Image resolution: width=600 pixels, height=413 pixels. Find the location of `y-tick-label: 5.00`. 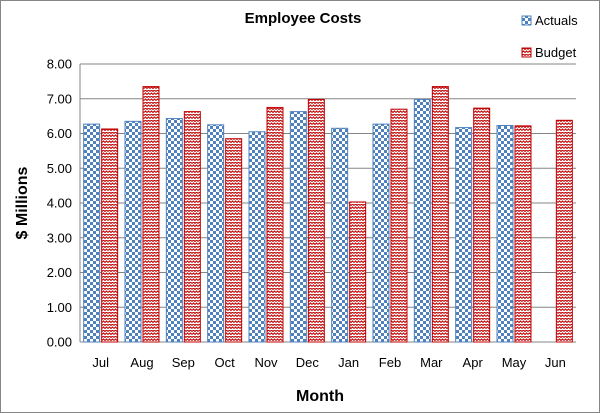

y-tick-label: 5.00 is located at coordinates (59, 168).